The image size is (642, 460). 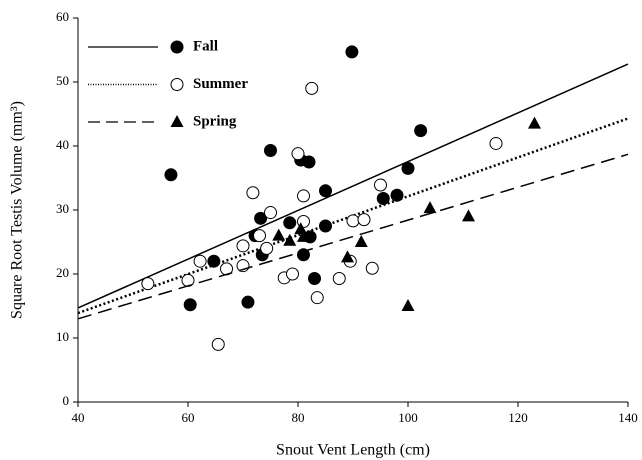 What do you see at coordinates (62, 144) in the screenshot?
I see `y-tick-label: 40` at bounding box center [62, 144].